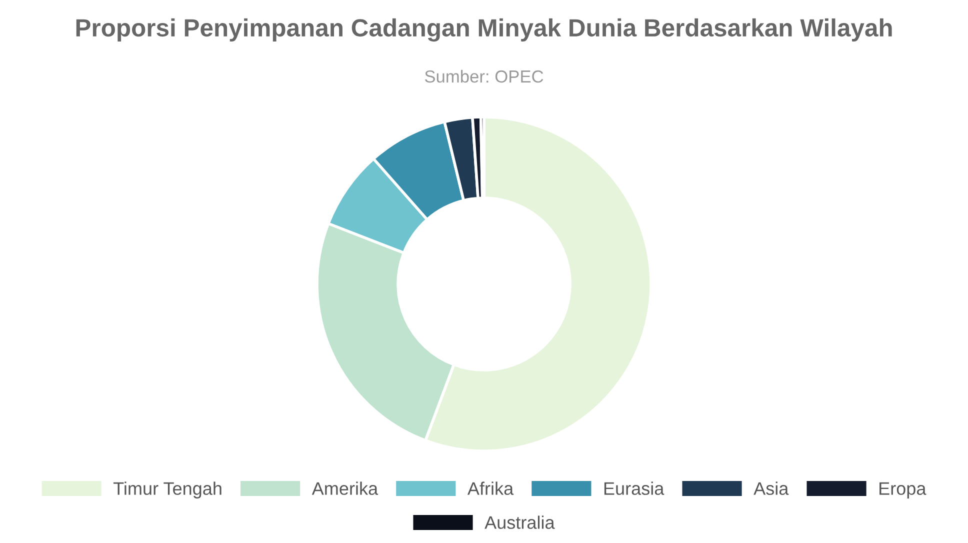 The width and height of the screenshot is (968, 543). Describe the element at coordinates (484, 76) in the screenshot. I see `text: Sumber: OPEC` at that location.